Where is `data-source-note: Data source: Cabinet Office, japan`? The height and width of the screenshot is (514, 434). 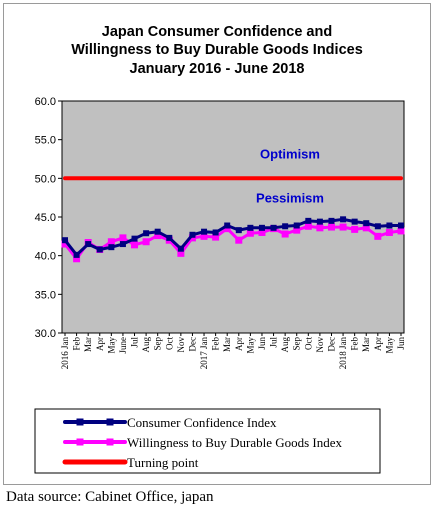 data-source-note: Data source: Cabinet Office, japan is located at coordinates (110, 497).